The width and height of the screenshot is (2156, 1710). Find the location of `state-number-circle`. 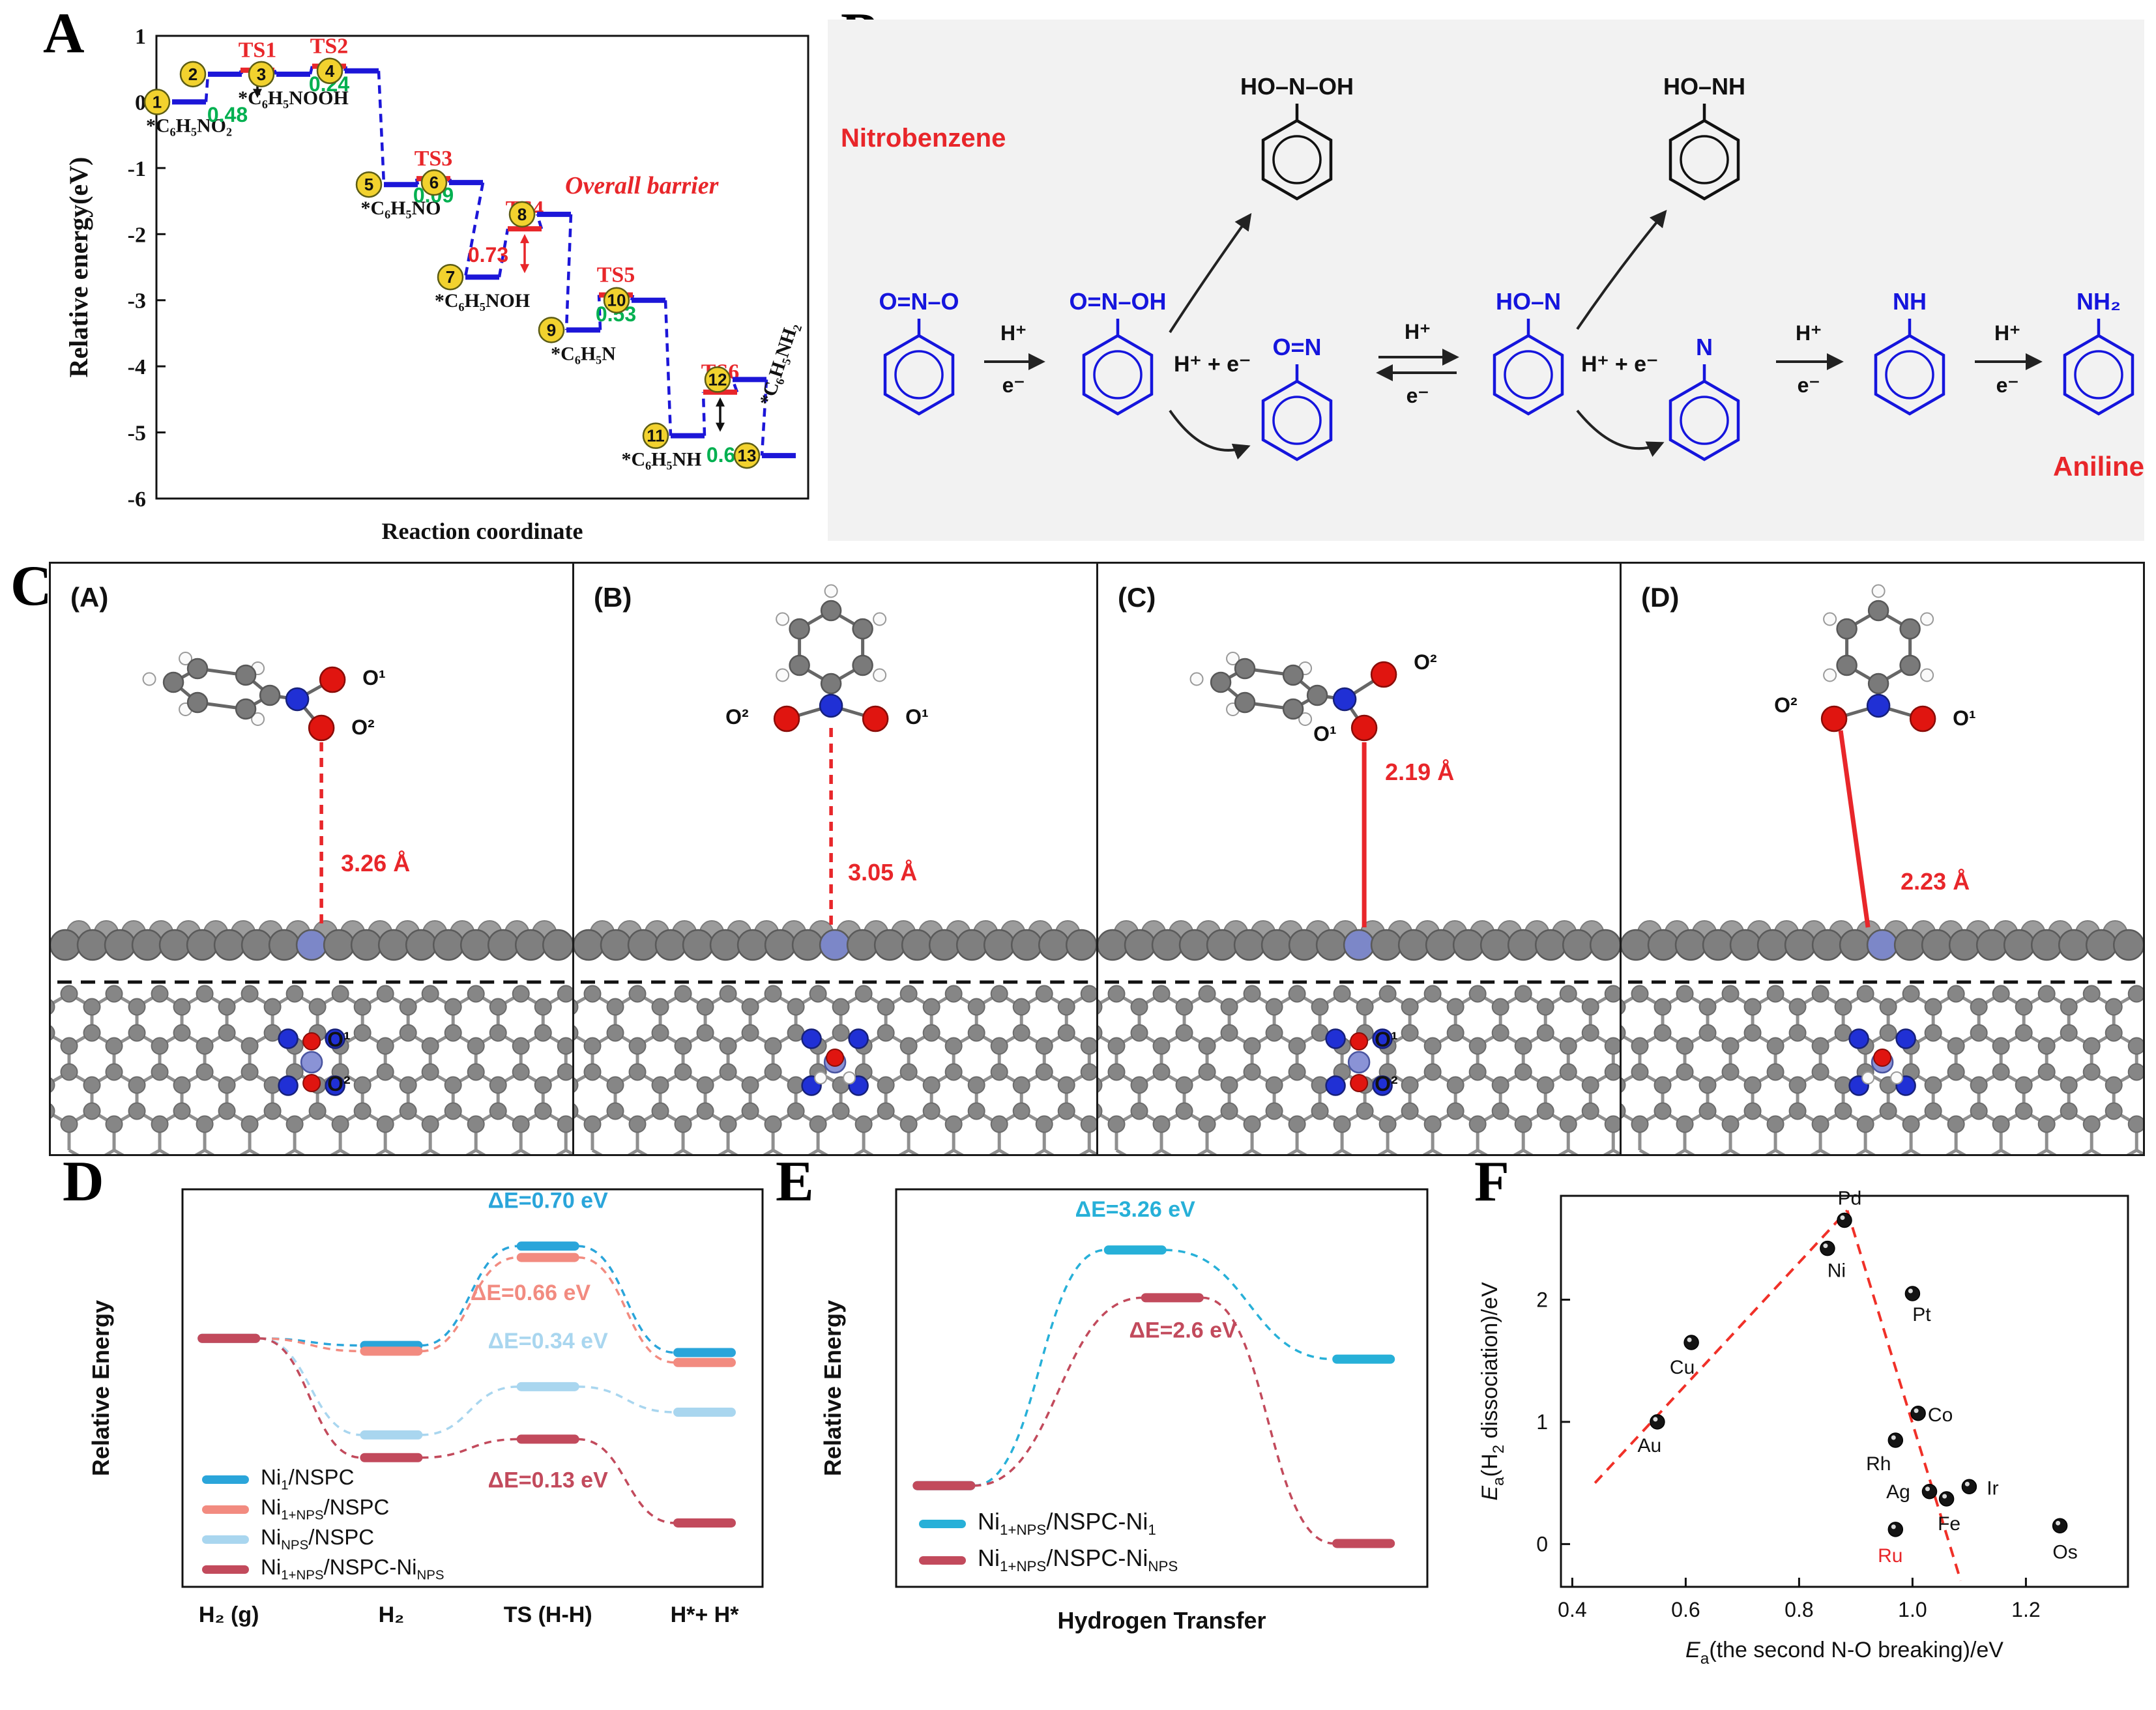

state-number-circle is located at coordinates (655, 435).